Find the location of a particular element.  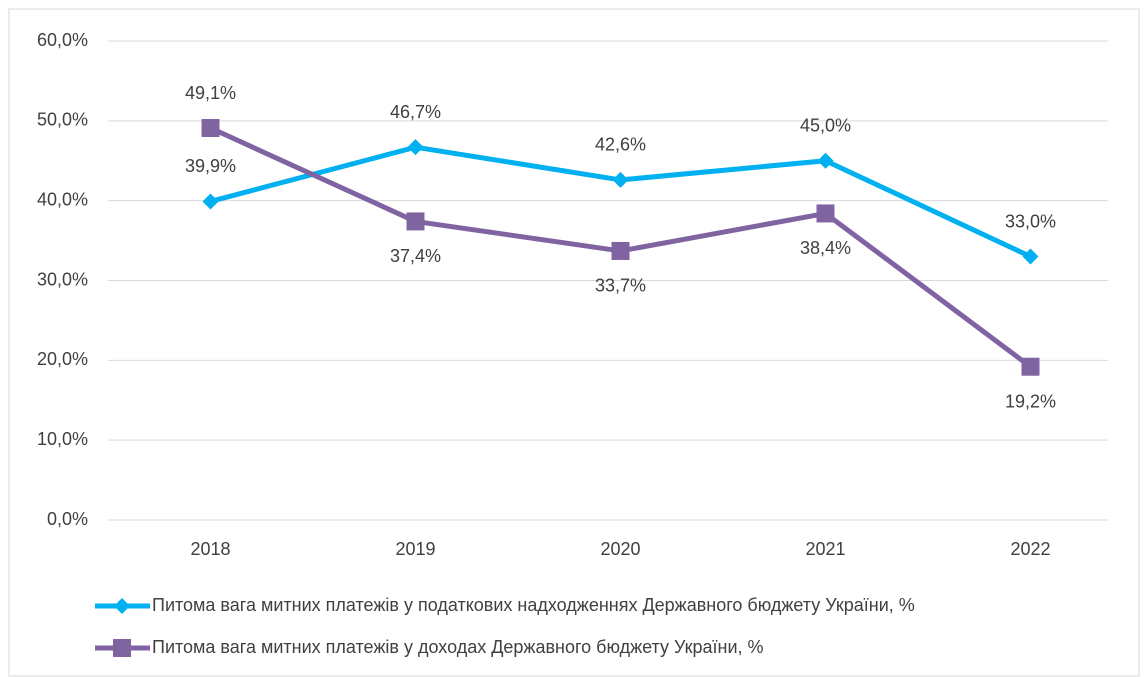

y-tick-label: 60,0% is located at coordinates (62, 40).